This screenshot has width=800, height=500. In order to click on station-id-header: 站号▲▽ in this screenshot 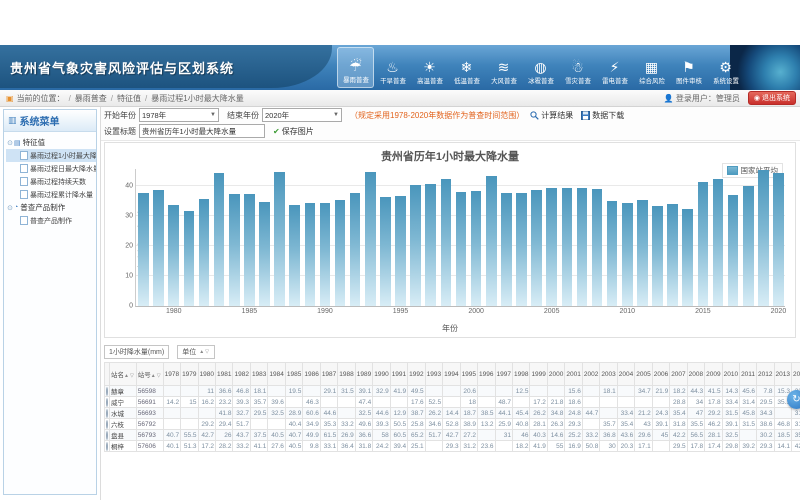, I will do `click(149, 374)`.